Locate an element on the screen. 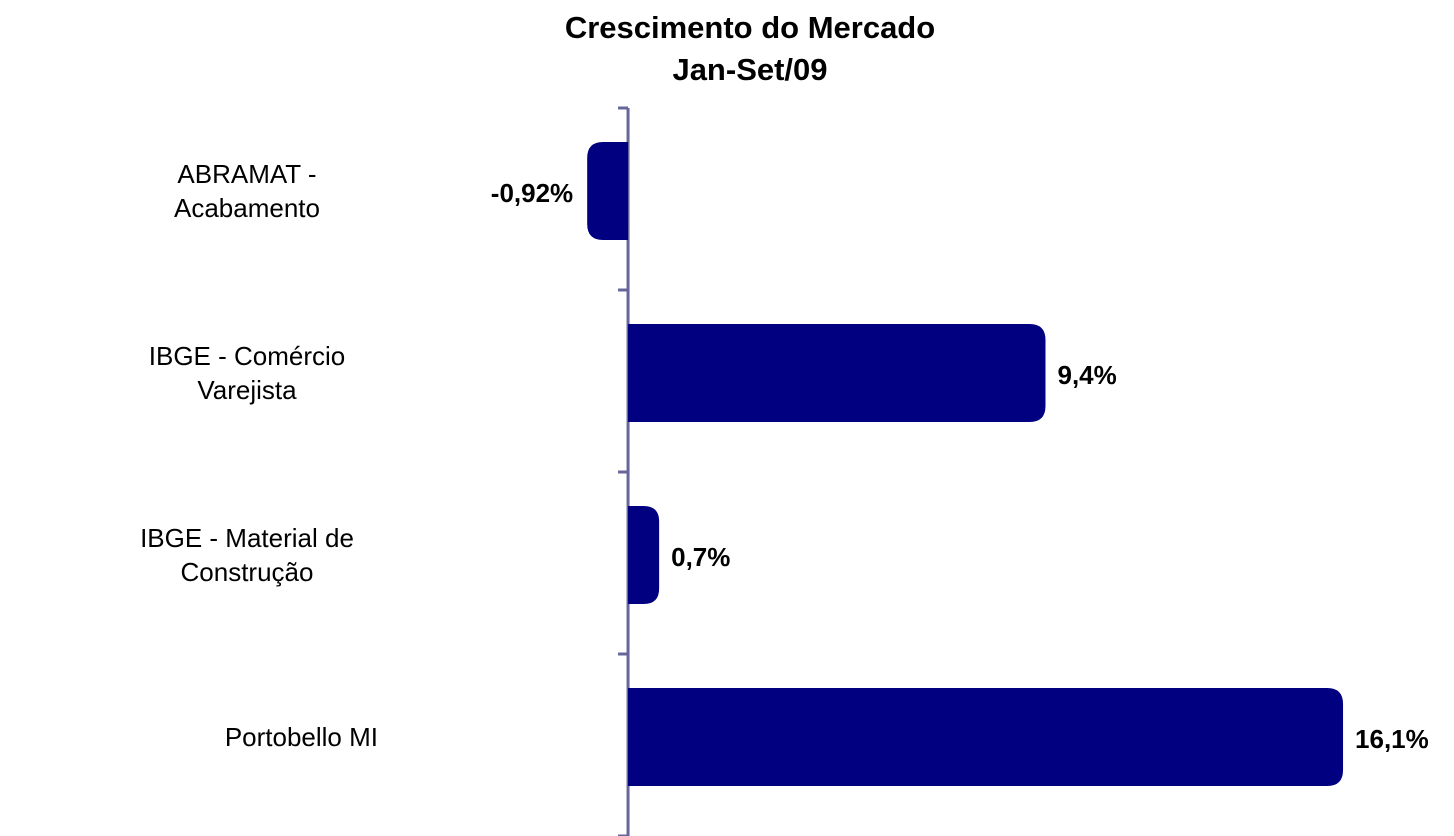  category-label-box: Portobello MI is located at coordinates (228, 737).